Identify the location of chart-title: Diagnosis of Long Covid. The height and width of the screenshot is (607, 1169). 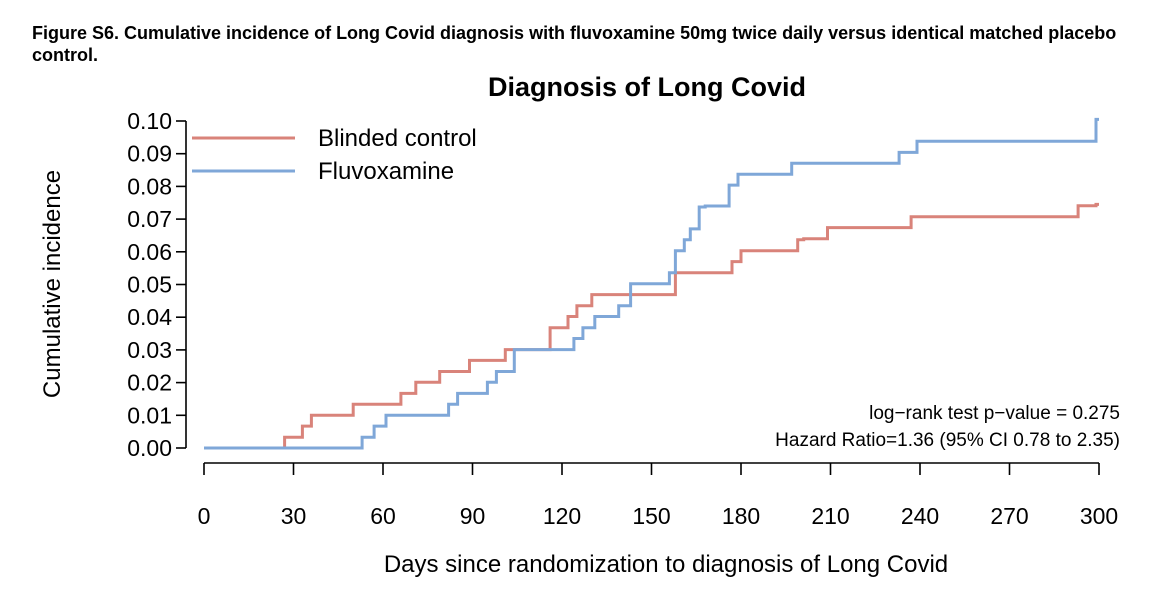
(647, 87).